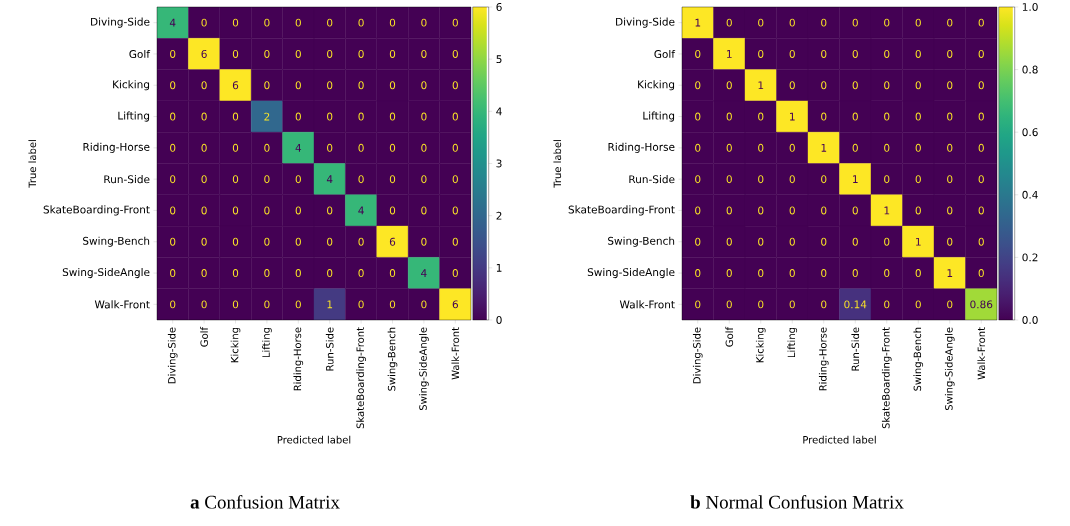 Image resolution: width=1070 pixels, height=526 pixels. What do you see at coordinates (855, 304) in the screenshot?
I see `data-label: 0.14` at bounding box center [855, 304].